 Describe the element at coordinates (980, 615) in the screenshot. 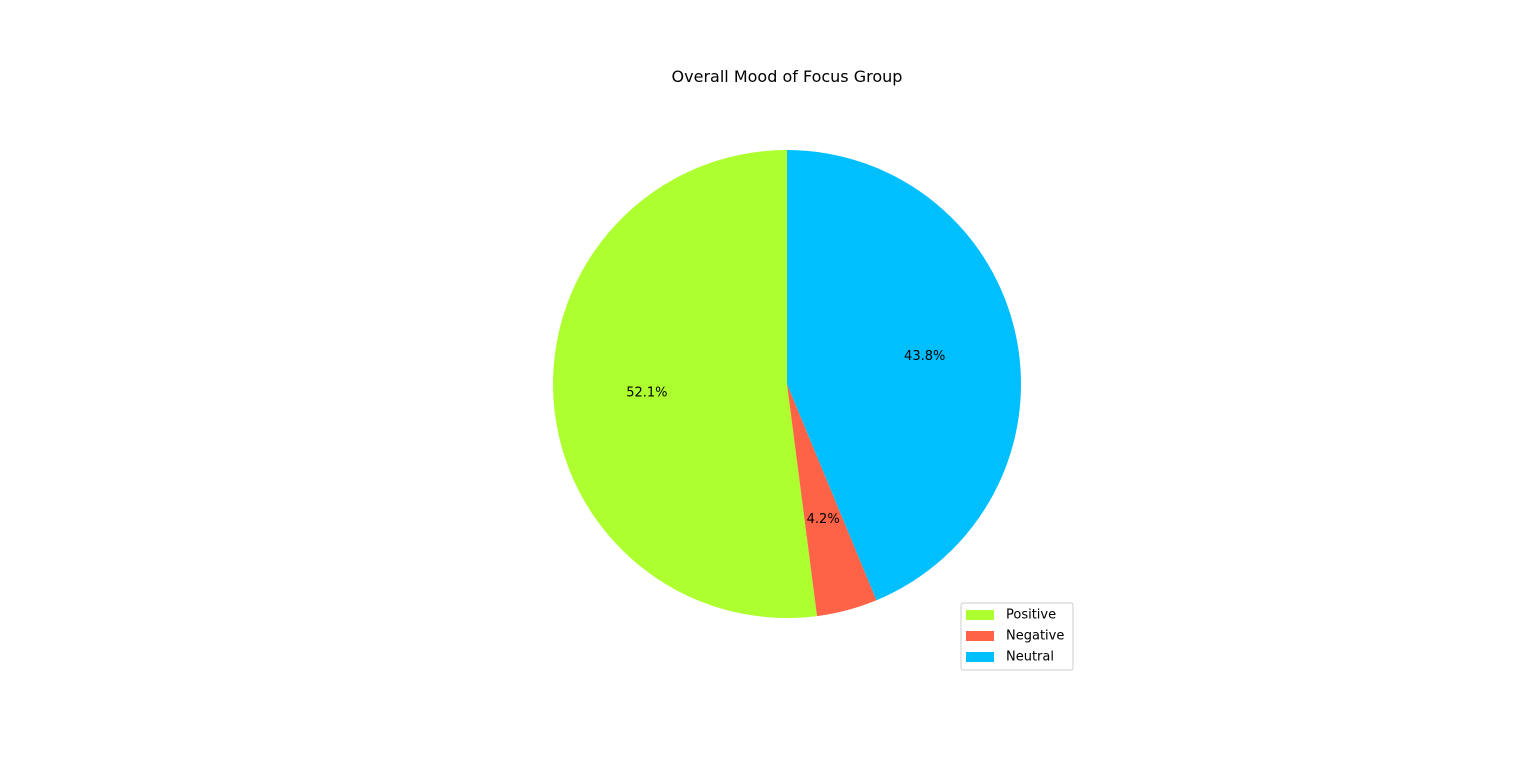

I see `legend-swatch-positive` at that location.